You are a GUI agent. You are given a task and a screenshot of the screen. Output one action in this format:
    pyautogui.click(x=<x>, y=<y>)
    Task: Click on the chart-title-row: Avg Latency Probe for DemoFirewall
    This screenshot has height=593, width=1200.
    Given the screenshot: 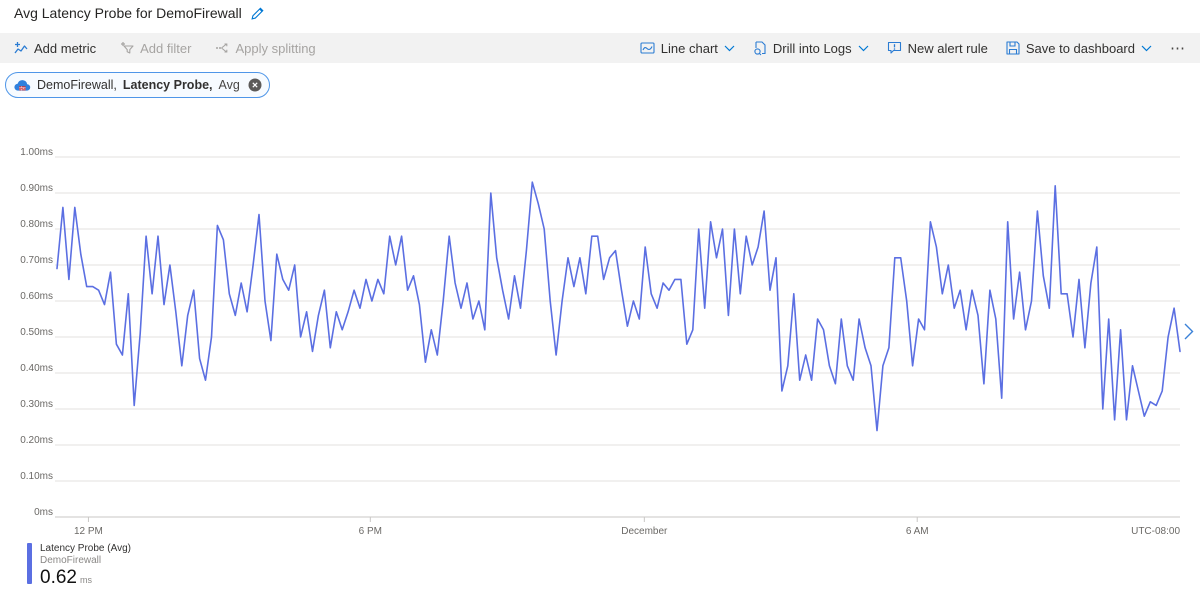 What is the action you would take?
    pyautogui.click(x=139, y=13)
    